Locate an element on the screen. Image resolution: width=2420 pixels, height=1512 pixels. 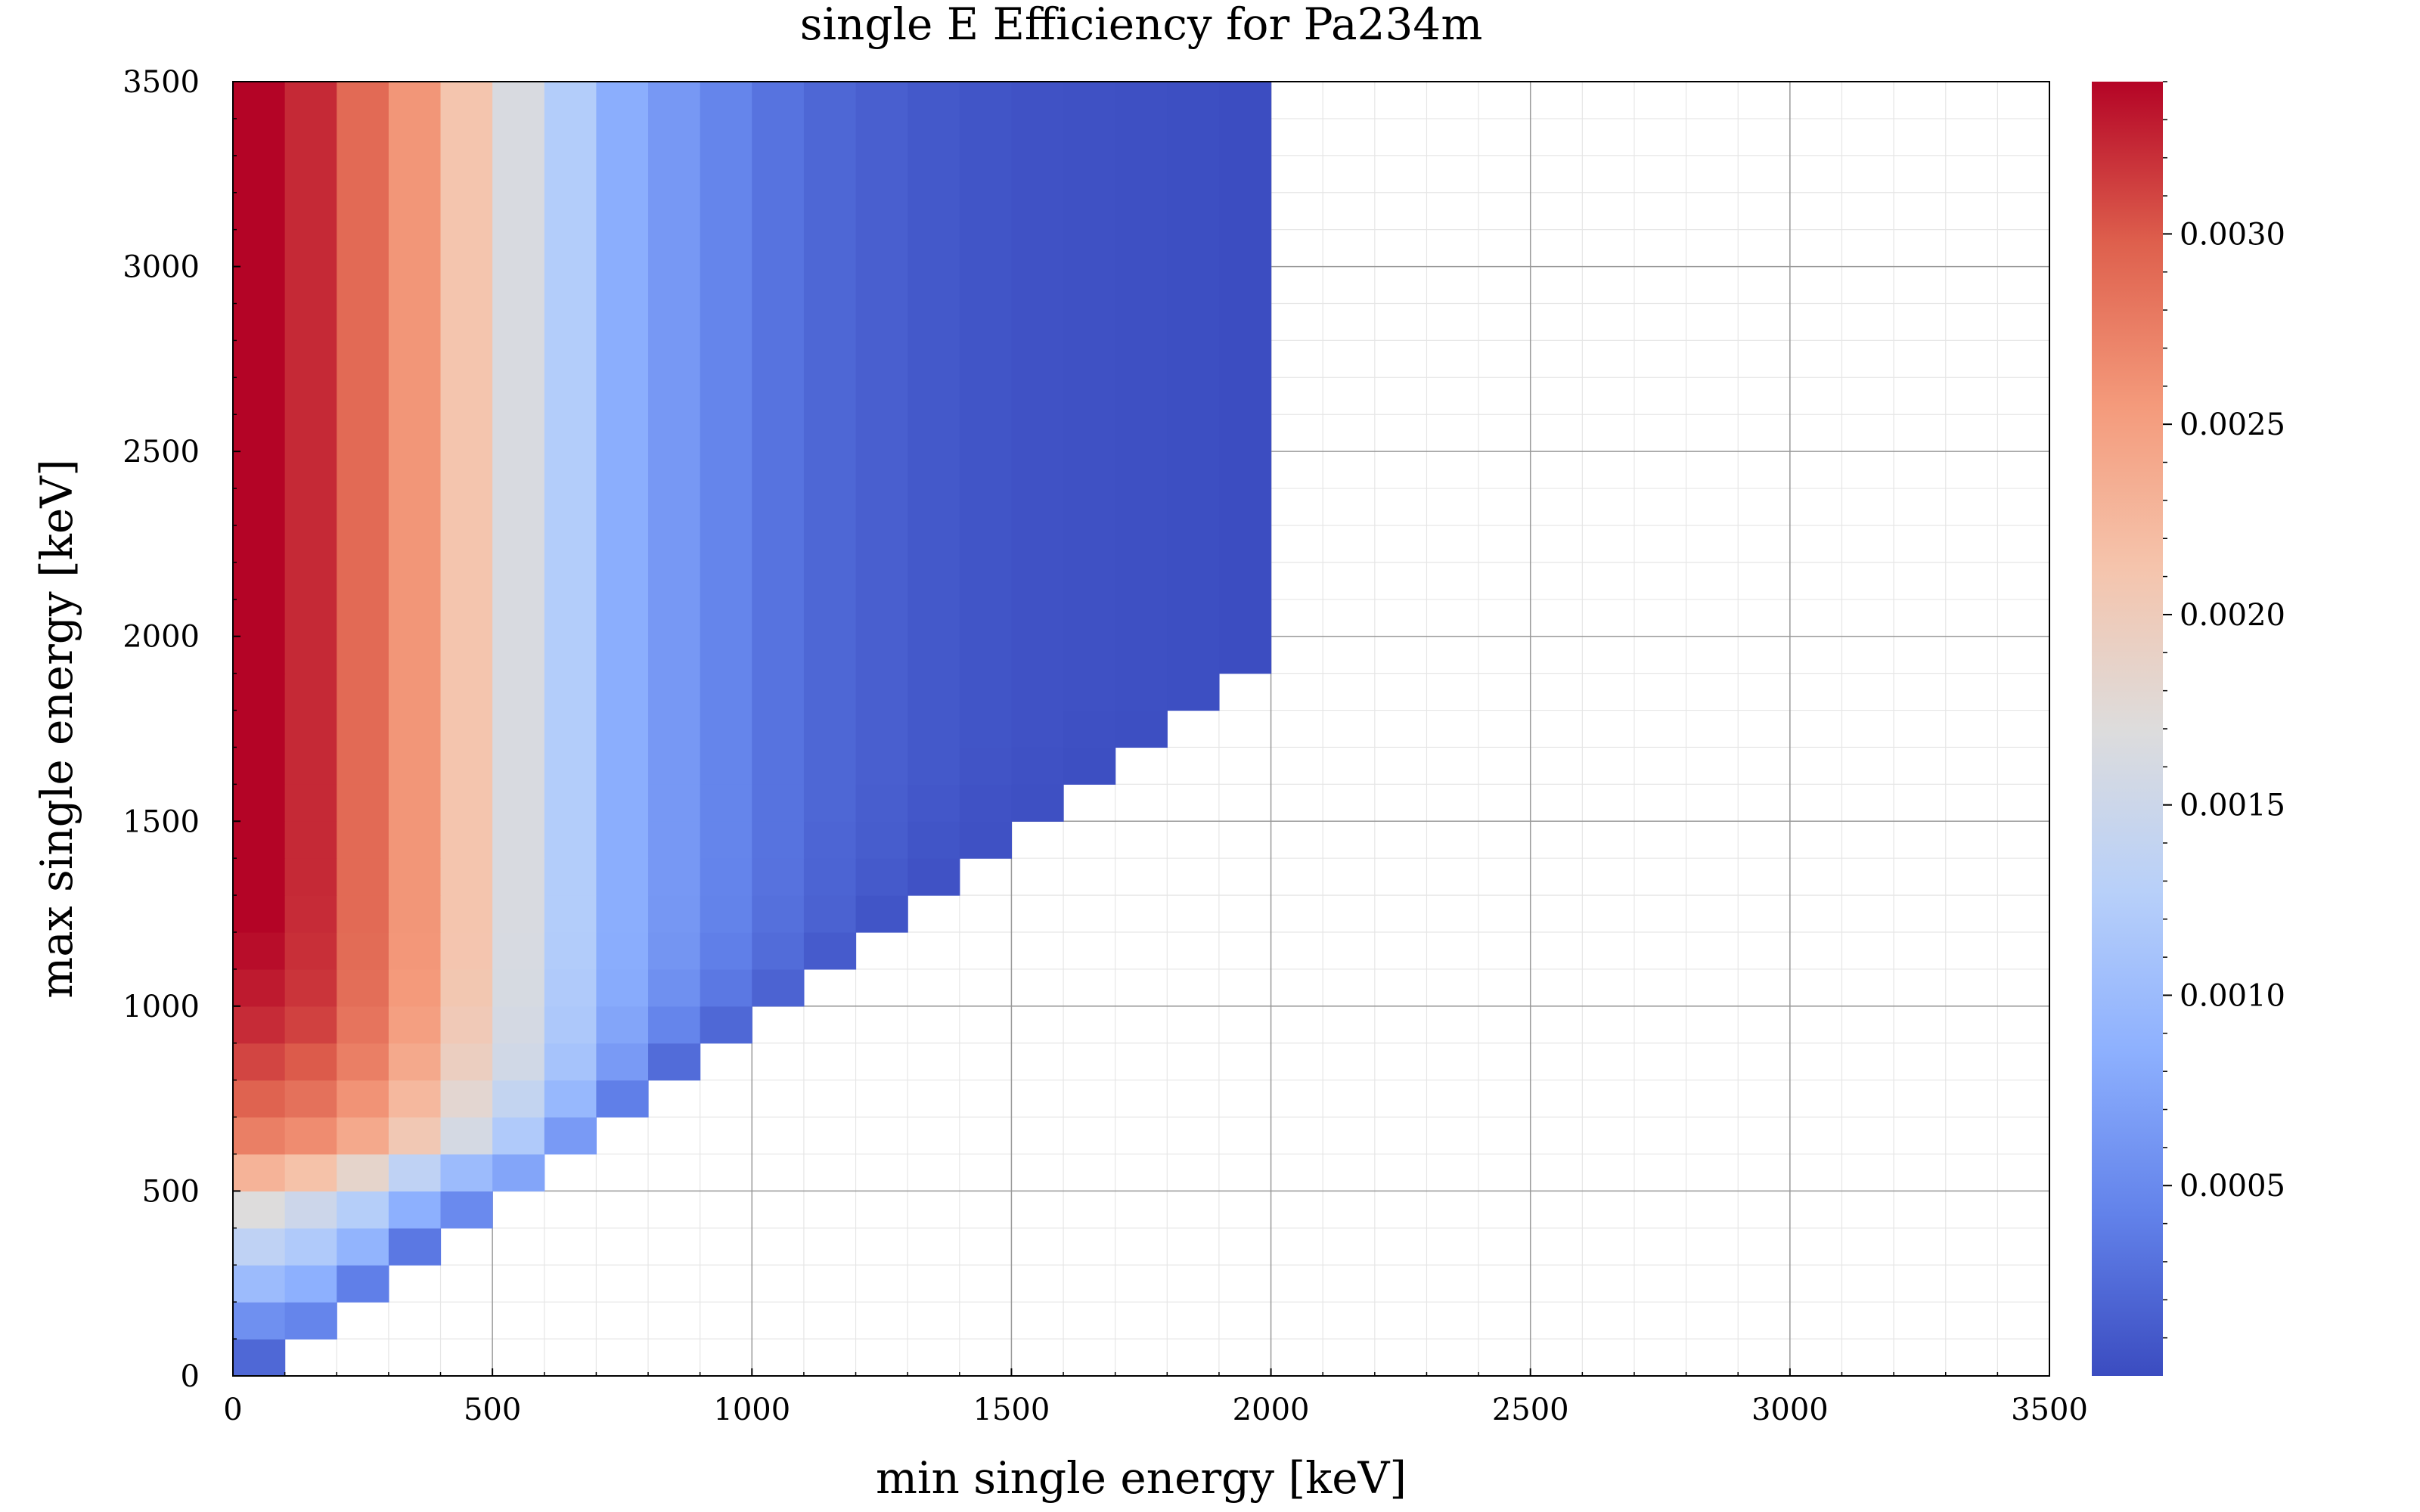
colorbar-tick-label: 0.0010 is located at coordinates (2232, 995).